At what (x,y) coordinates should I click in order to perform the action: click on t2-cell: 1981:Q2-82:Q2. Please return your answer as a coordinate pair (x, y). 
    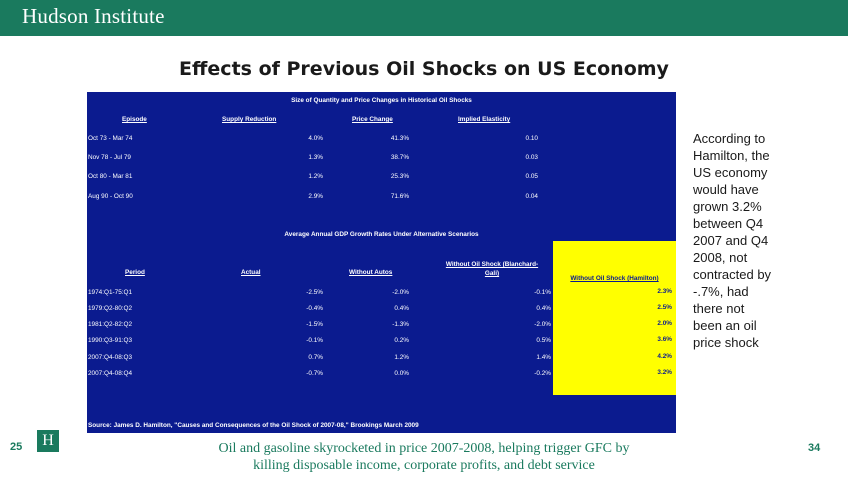
    Looking at the image, I should click on (110, 324).